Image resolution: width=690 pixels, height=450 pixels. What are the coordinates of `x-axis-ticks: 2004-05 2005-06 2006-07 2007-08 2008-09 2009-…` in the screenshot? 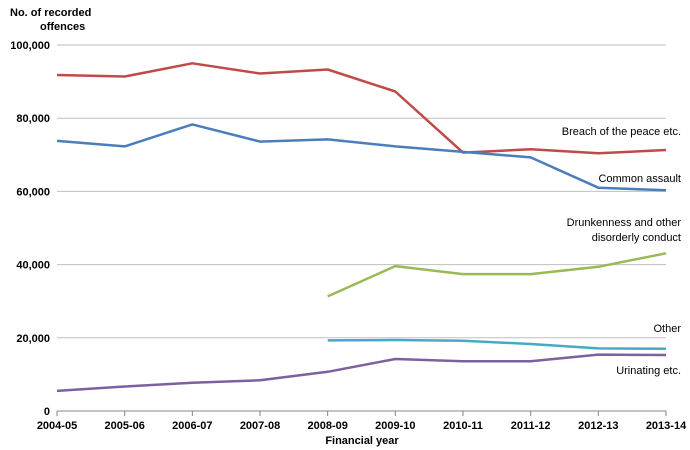 It's located at (362, 421).